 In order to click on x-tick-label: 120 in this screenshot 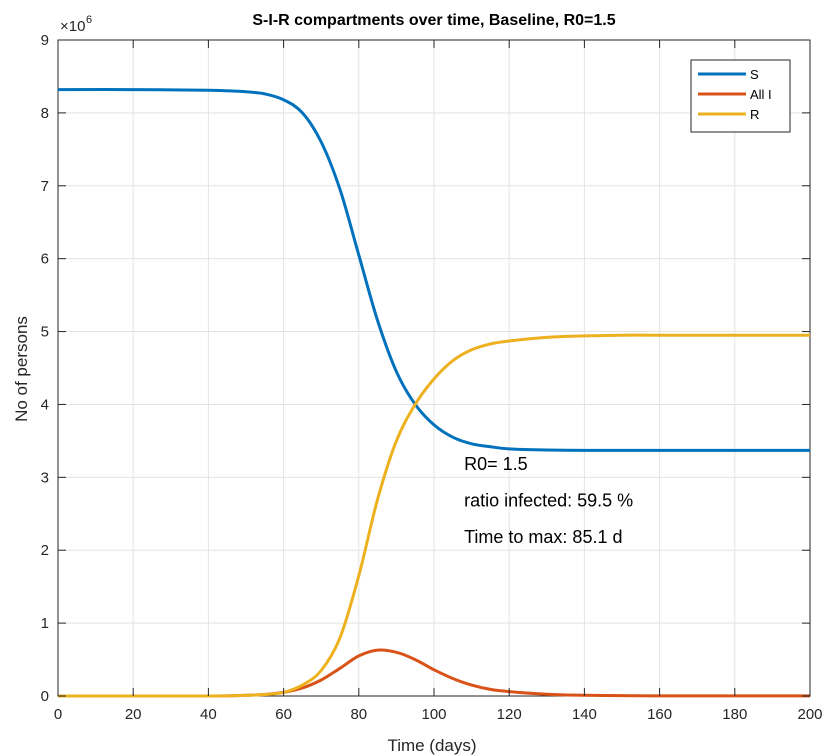, I will do `click(509, 714)`.